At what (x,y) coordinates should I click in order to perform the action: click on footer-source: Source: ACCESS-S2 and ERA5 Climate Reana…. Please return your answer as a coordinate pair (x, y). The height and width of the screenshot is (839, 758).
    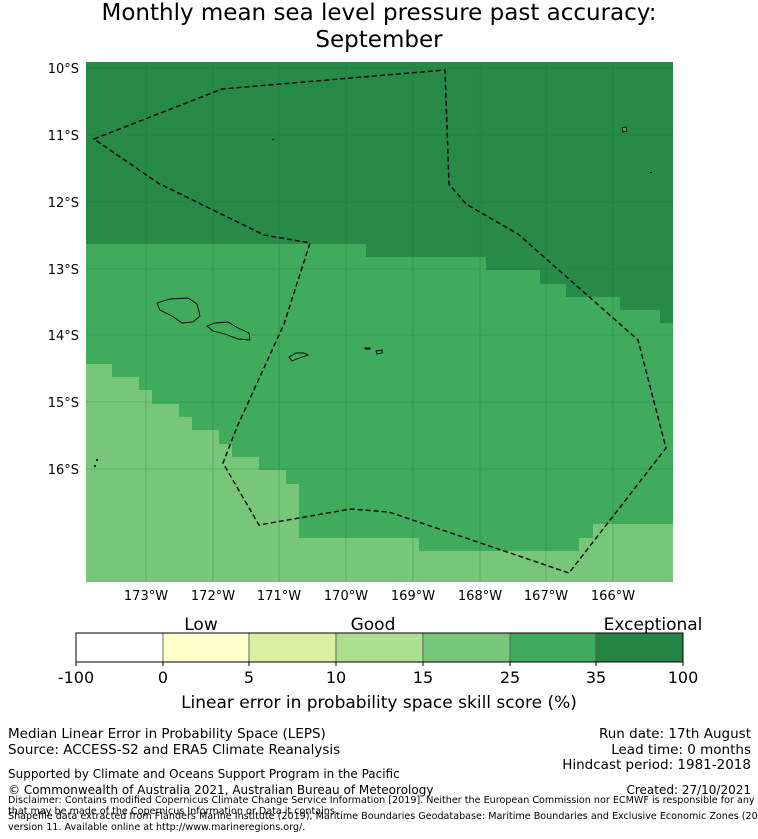
    Looking at the image, I should click on (174, 750).